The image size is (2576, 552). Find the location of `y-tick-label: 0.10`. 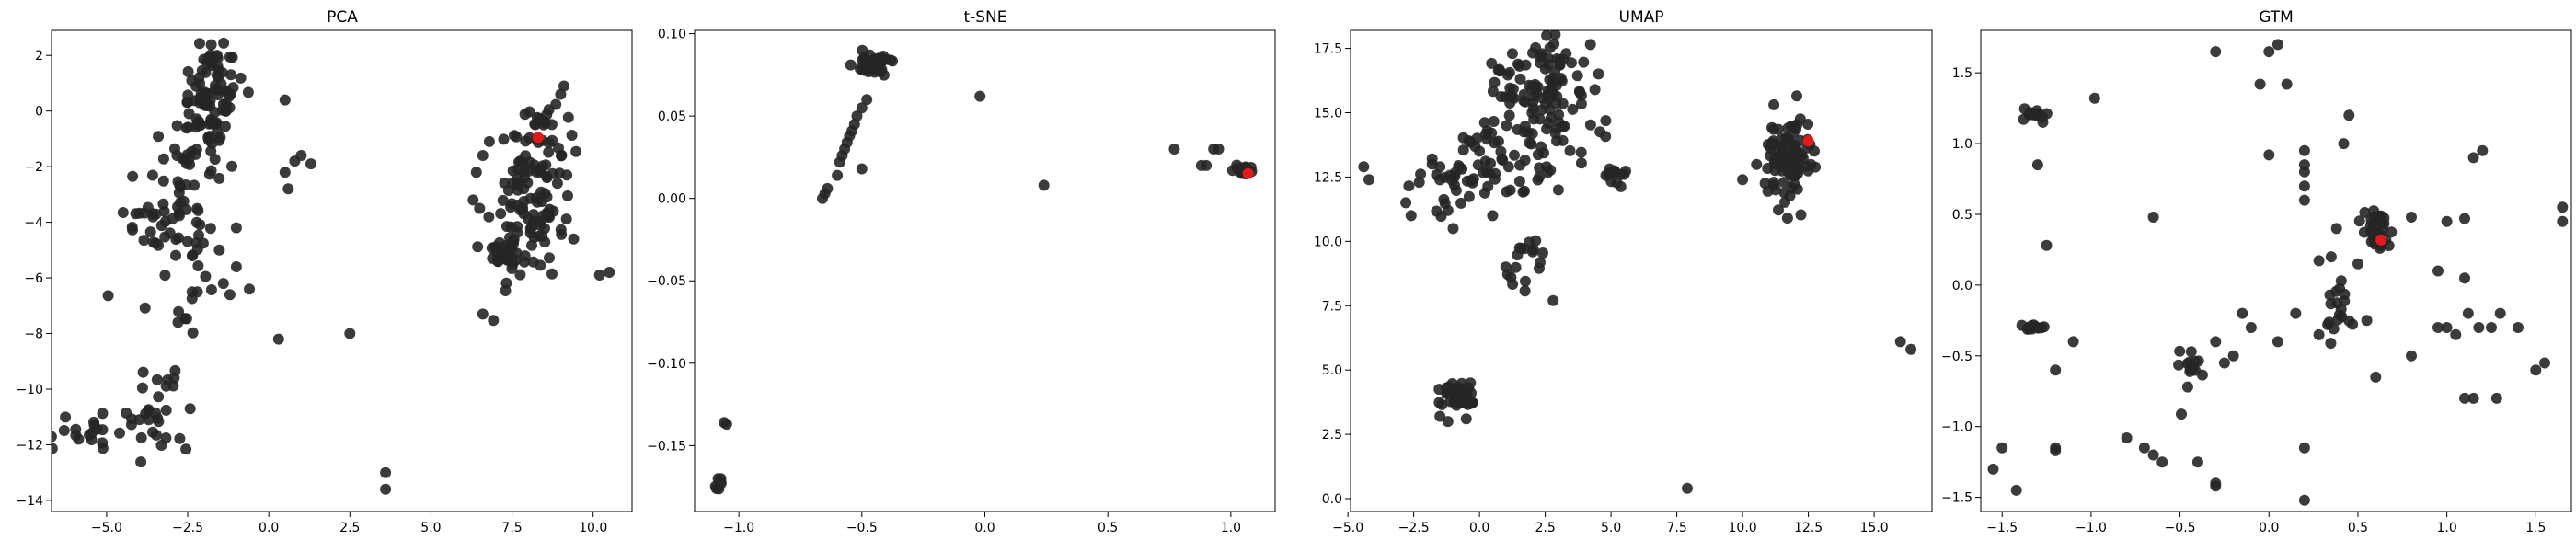

y-tick-label: 0.10 is located at coordinates (672, 35).